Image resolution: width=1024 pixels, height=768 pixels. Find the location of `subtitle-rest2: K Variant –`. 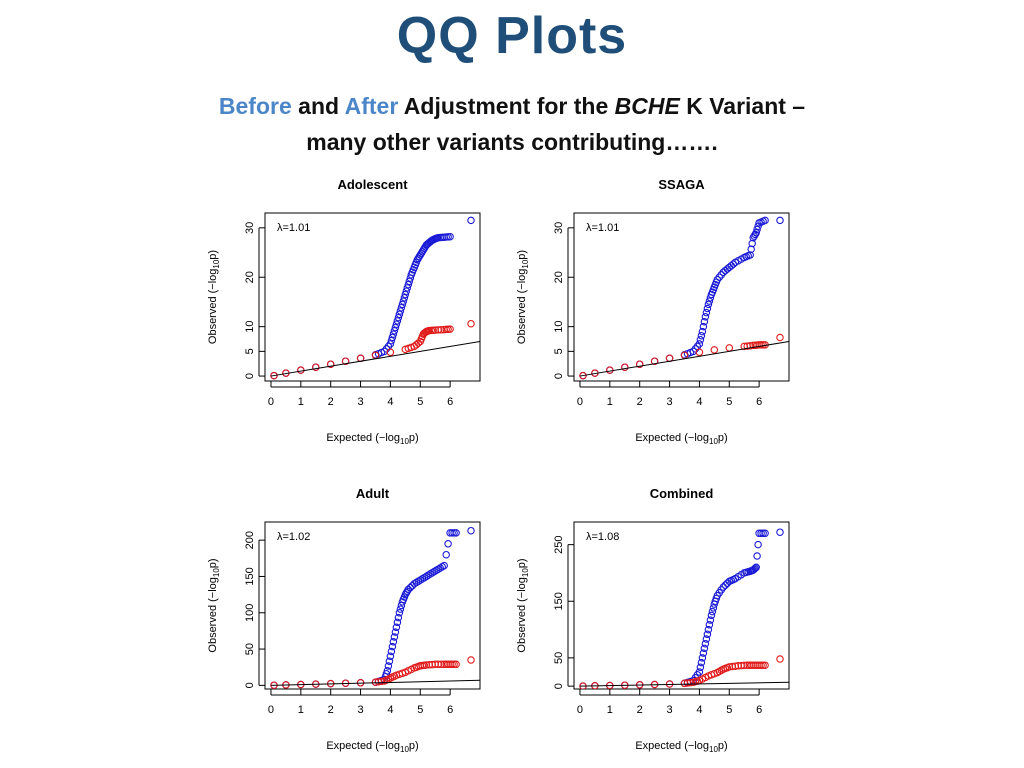

subtitle-rest2: K Variant – is located at coordinates (742, 106).